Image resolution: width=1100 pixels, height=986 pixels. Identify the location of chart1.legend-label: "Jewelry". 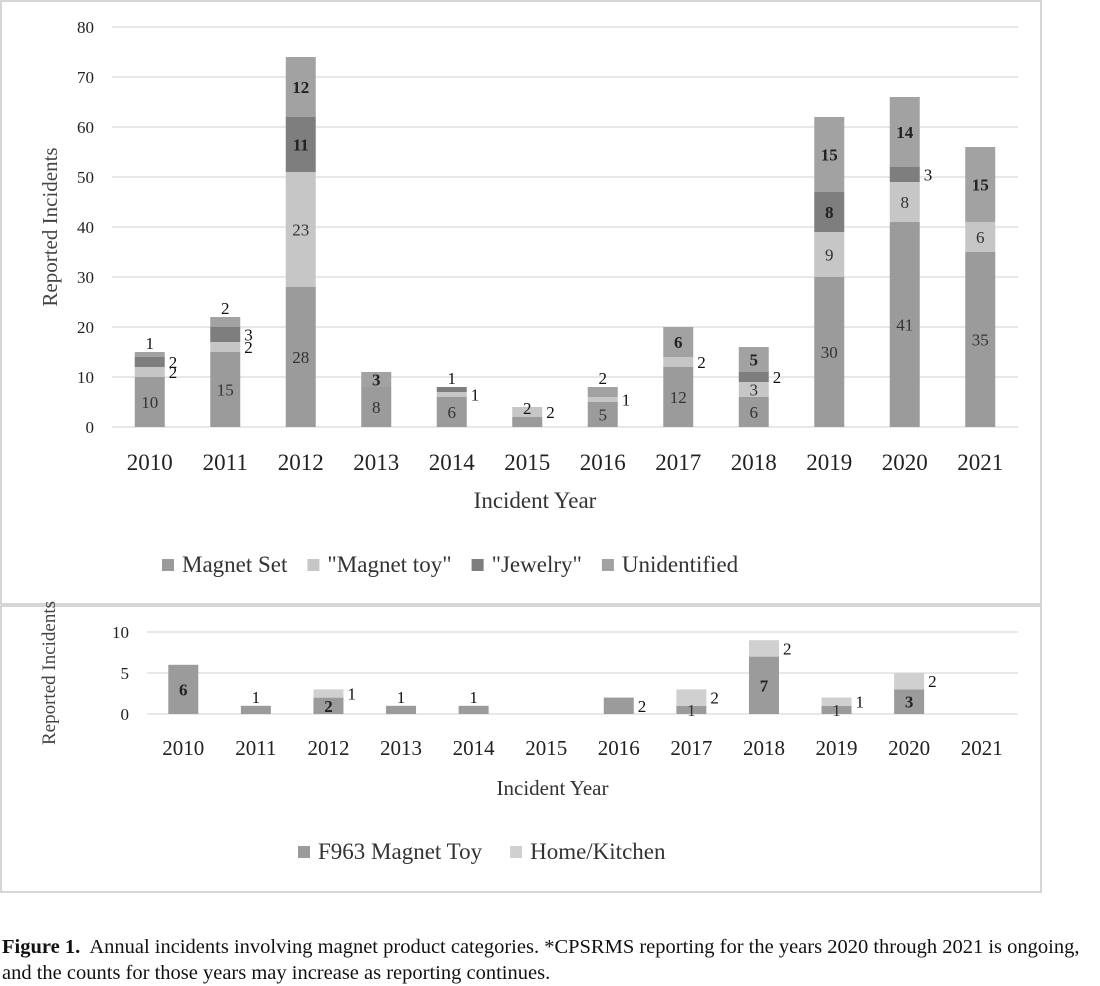
(537, 564).